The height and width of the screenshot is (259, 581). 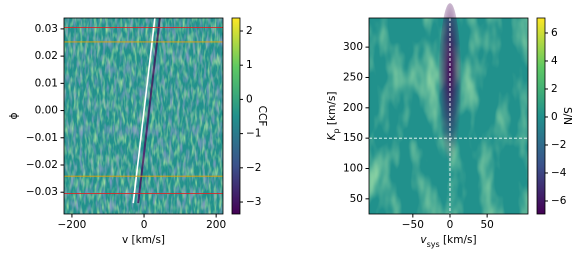 I want to click on y-tick-label: 200, so click(x=353, y=108).